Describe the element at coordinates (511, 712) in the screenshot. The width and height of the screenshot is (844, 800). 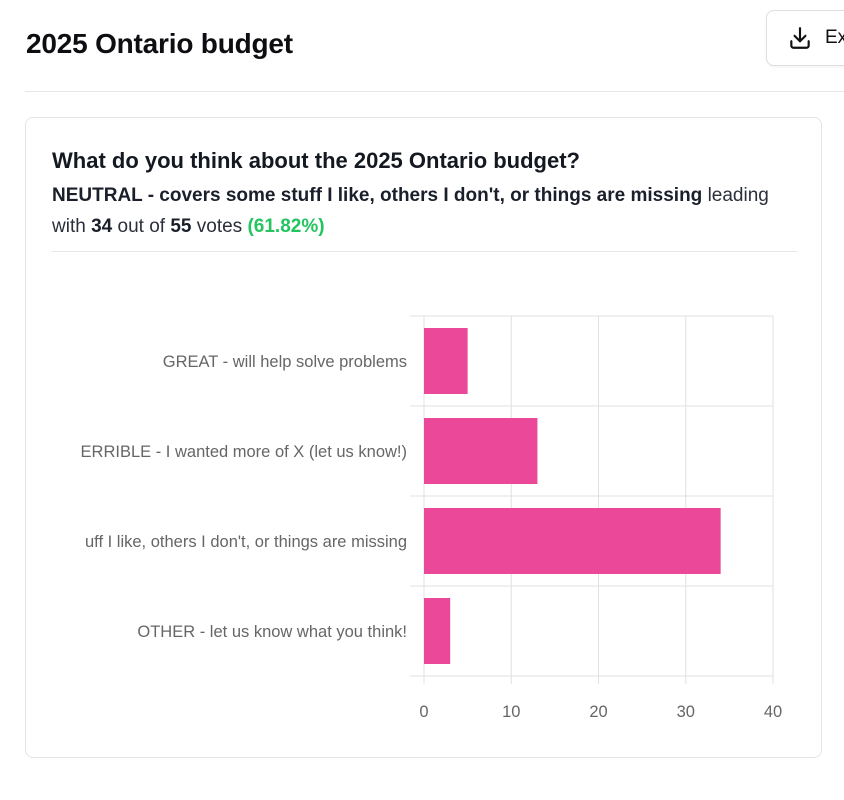
I see `x-tick-label: 10` at that location.